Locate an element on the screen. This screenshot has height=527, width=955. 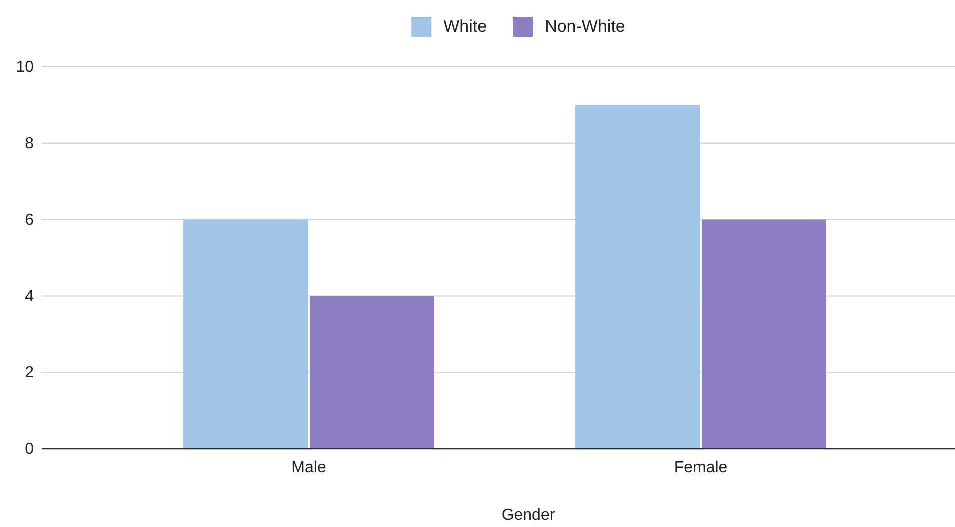
y-tick-label: 0 is located at coordinates (29, 449).